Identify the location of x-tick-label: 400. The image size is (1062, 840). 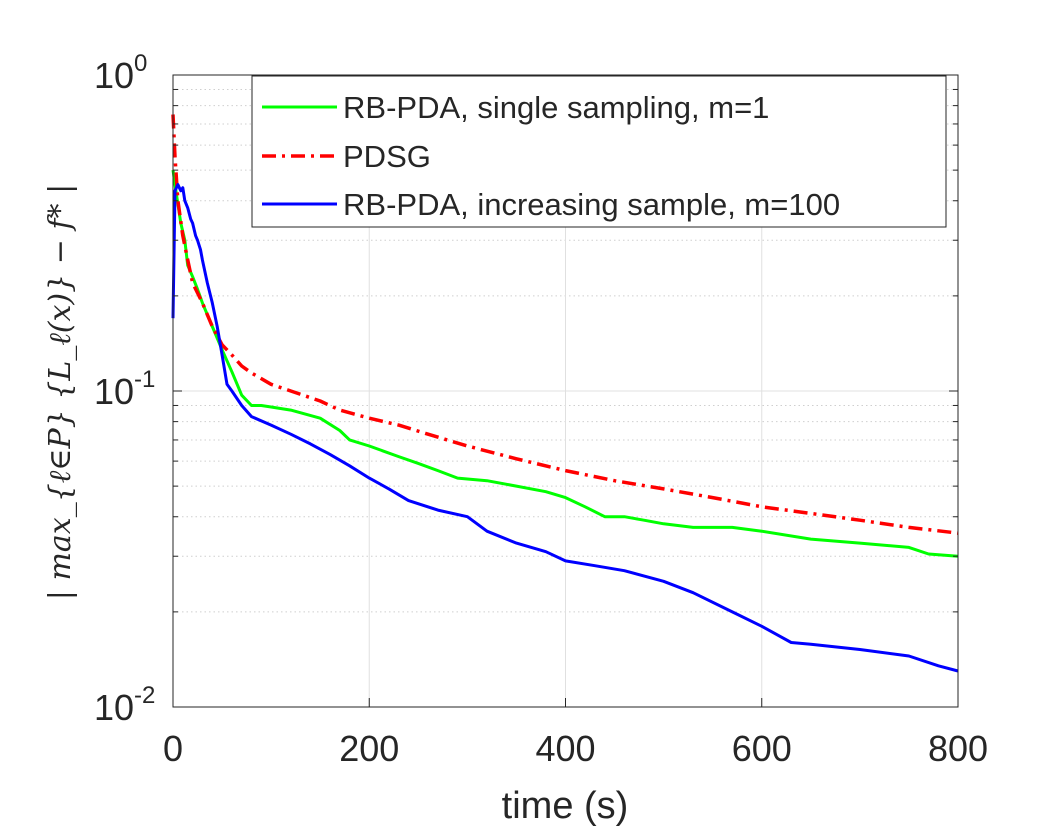
(565, 748).